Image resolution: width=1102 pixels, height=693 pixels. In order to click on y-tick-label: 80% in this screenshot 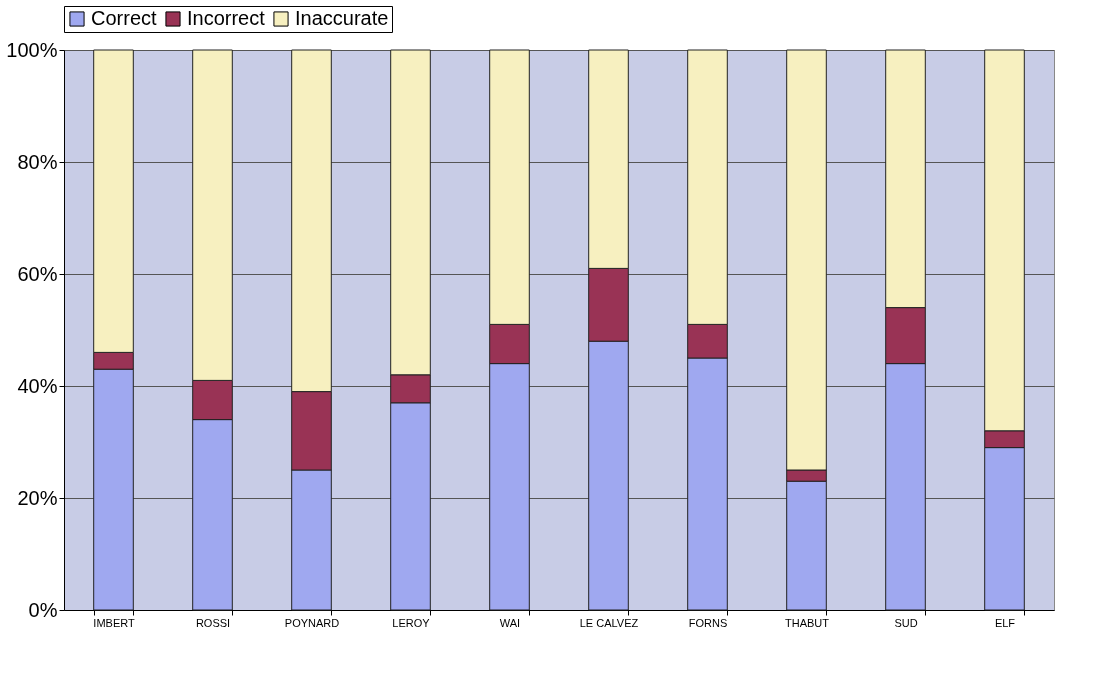, I will do `click(37, 161)`.